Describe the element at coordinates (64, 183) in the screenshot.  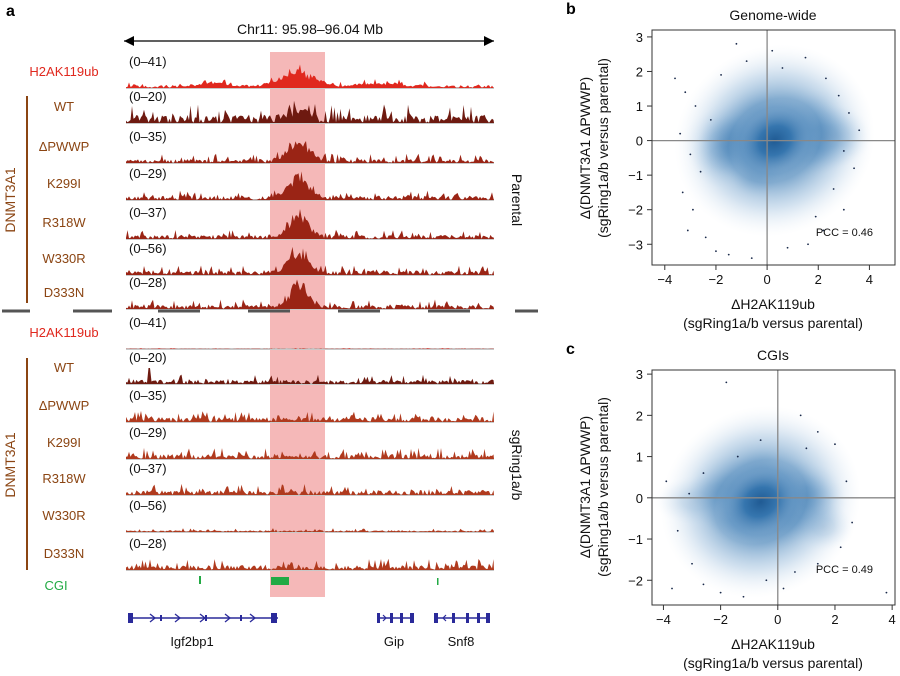
I see `track-label: K299I` at that location.